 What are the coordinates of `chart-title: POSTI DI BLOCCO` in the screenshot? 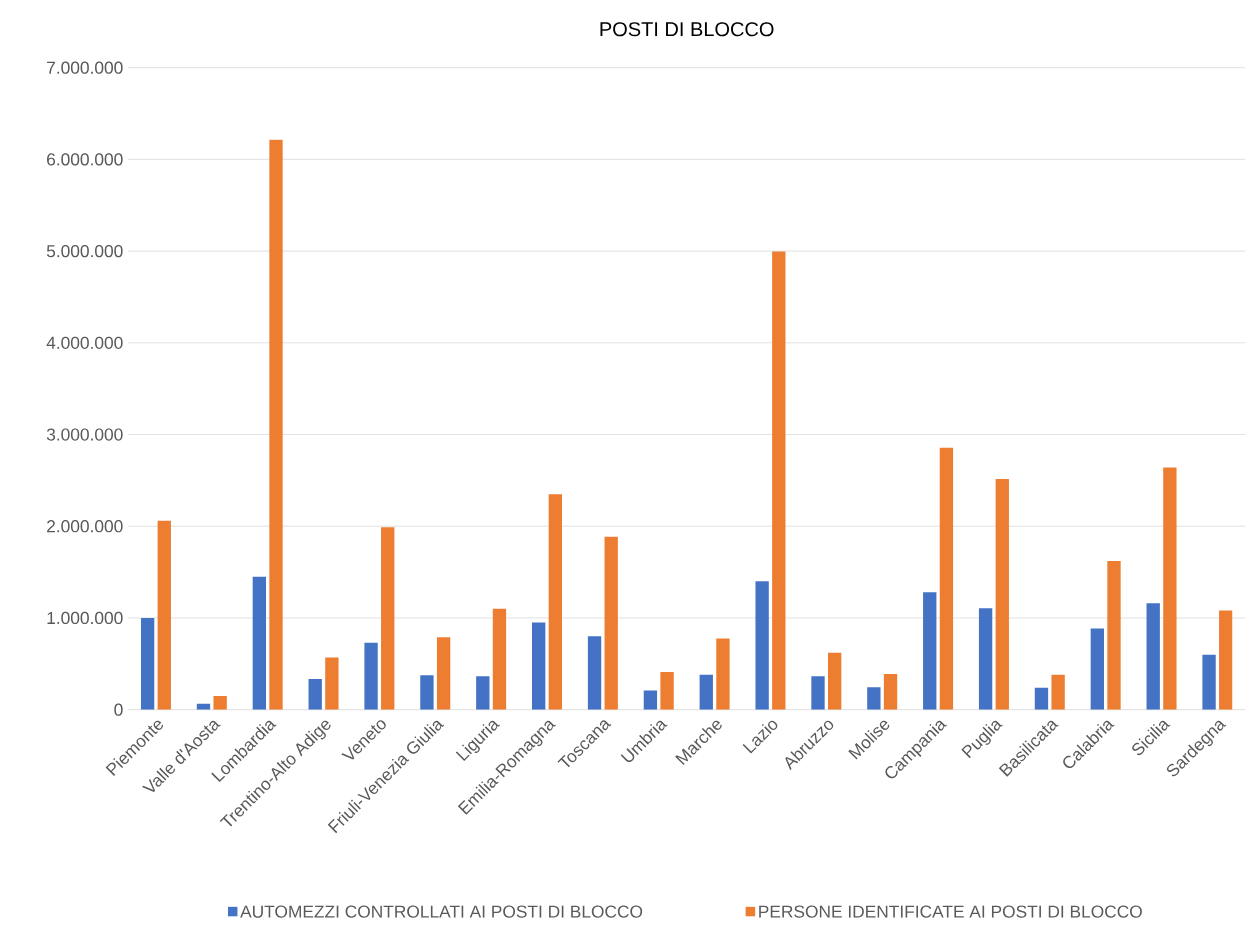 It's located at (687, 29).